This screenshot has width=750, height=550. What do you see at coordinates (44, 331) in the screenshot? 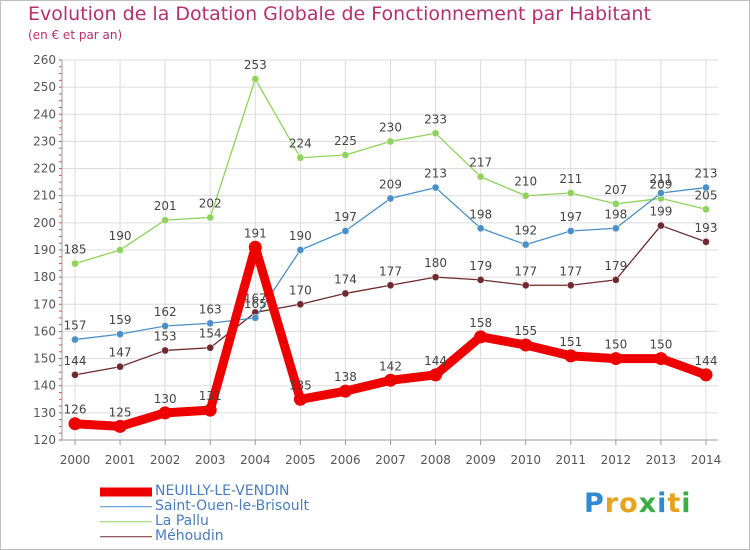
I see `y-tick-label: 160` at bounding box center [44, 331].